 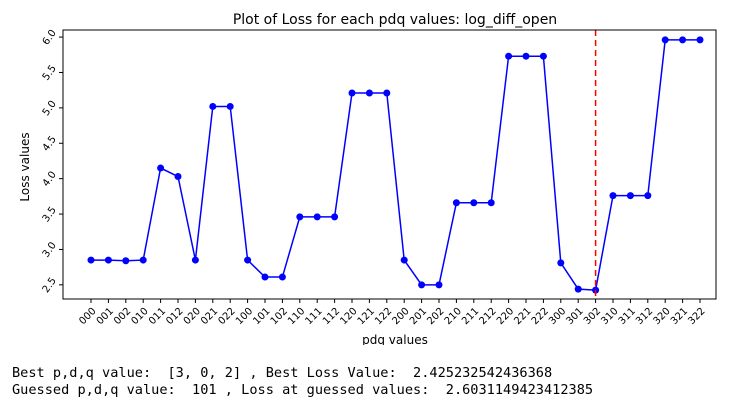 What do you see at coordinates (261, 316) in the screenshot?
I see `x-tick-label: 101` at bounding box center [261, 316].